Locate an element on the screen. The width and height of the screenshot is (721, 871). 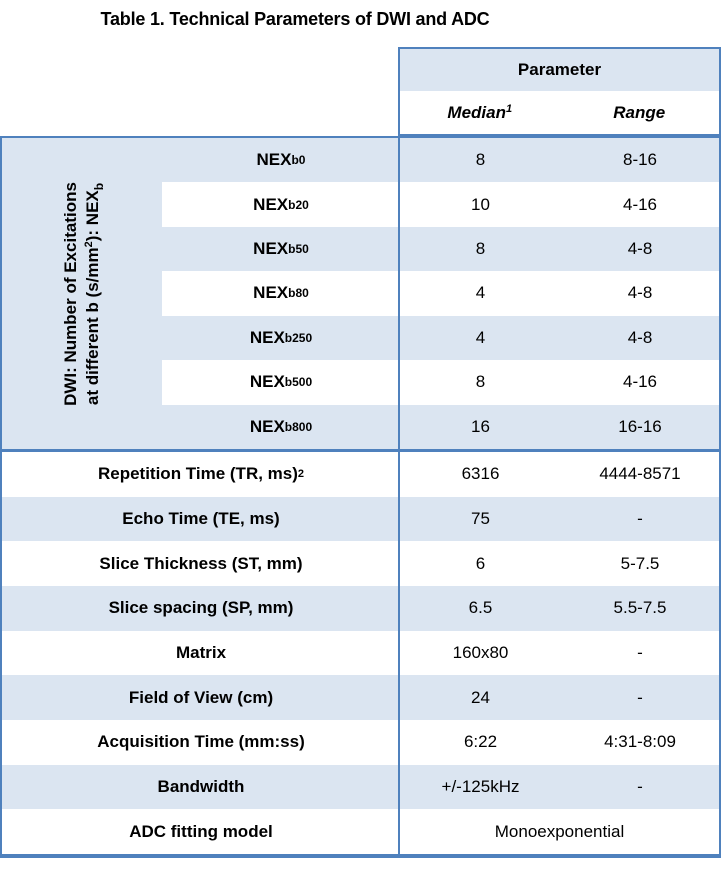
row-label: ADC fitting model is located at coordinates (201, 831).